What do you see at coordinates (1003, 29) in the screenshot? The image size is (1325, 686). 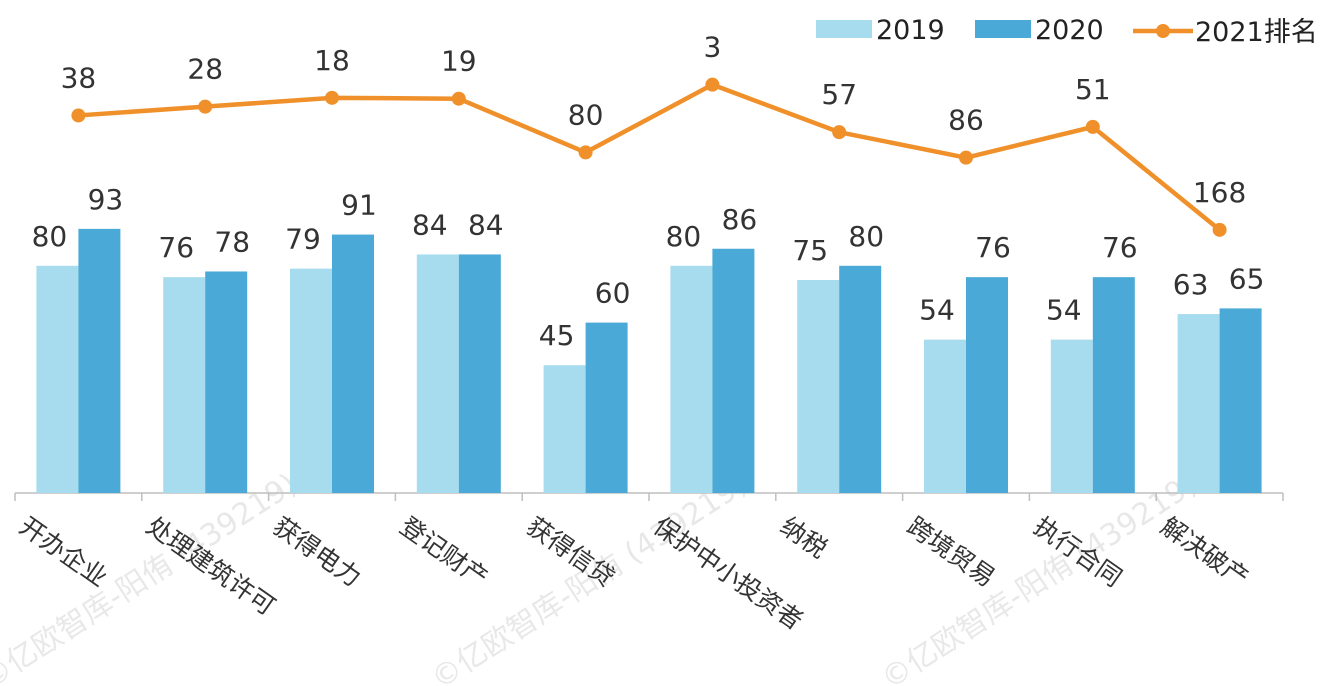 I see `legend-swatch-2020` at bounding box center [1003, 29].